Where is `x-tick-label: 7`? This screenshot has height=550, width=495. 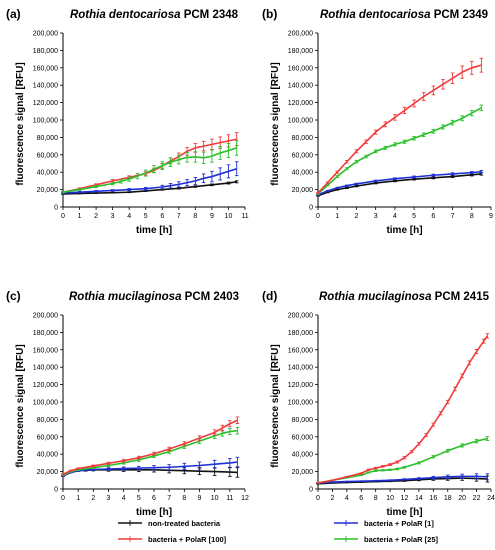
x-tick-label: 7 is located at coordinates (169, 498).